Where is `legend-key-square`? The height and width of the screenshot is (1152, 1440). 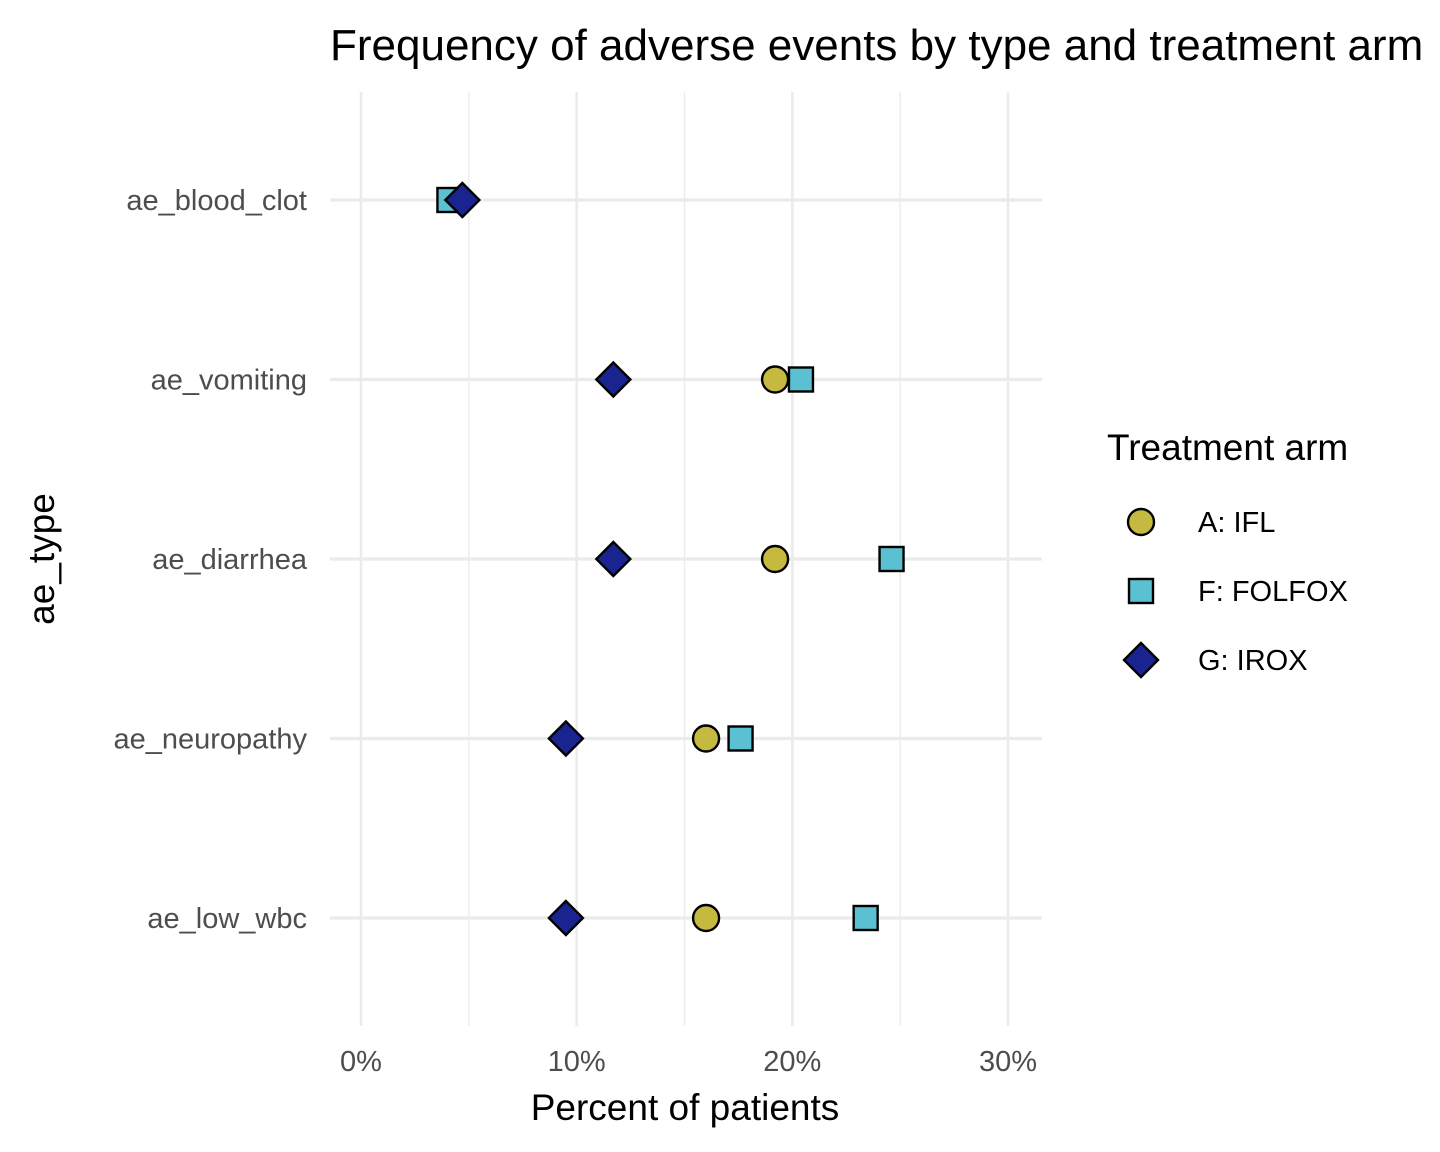 legend-key-square is located at coordinates (1141, 591).